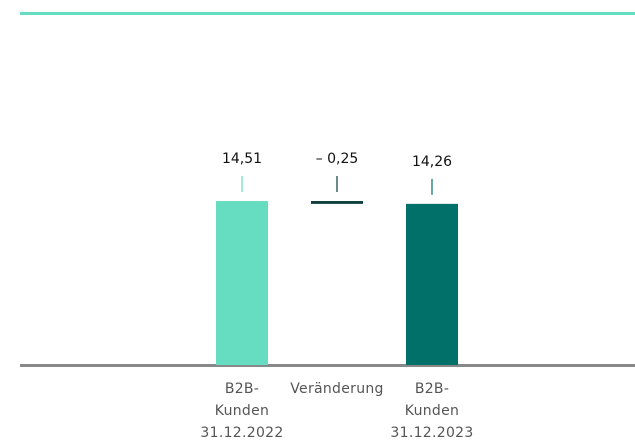  Describe the element at coordinates (337, 389) in the screenshot. I see `x-tick-label: Veränderung` at that location.